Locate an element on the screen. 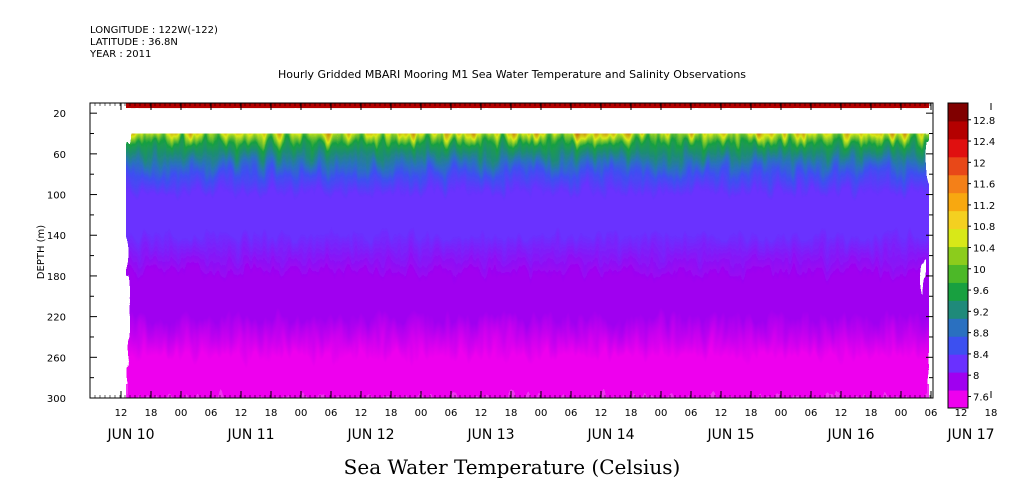 Image resolution: width=1009 pixels, height=504 pixels. y-tick-label: 60 is located at coordinates (59, 155).